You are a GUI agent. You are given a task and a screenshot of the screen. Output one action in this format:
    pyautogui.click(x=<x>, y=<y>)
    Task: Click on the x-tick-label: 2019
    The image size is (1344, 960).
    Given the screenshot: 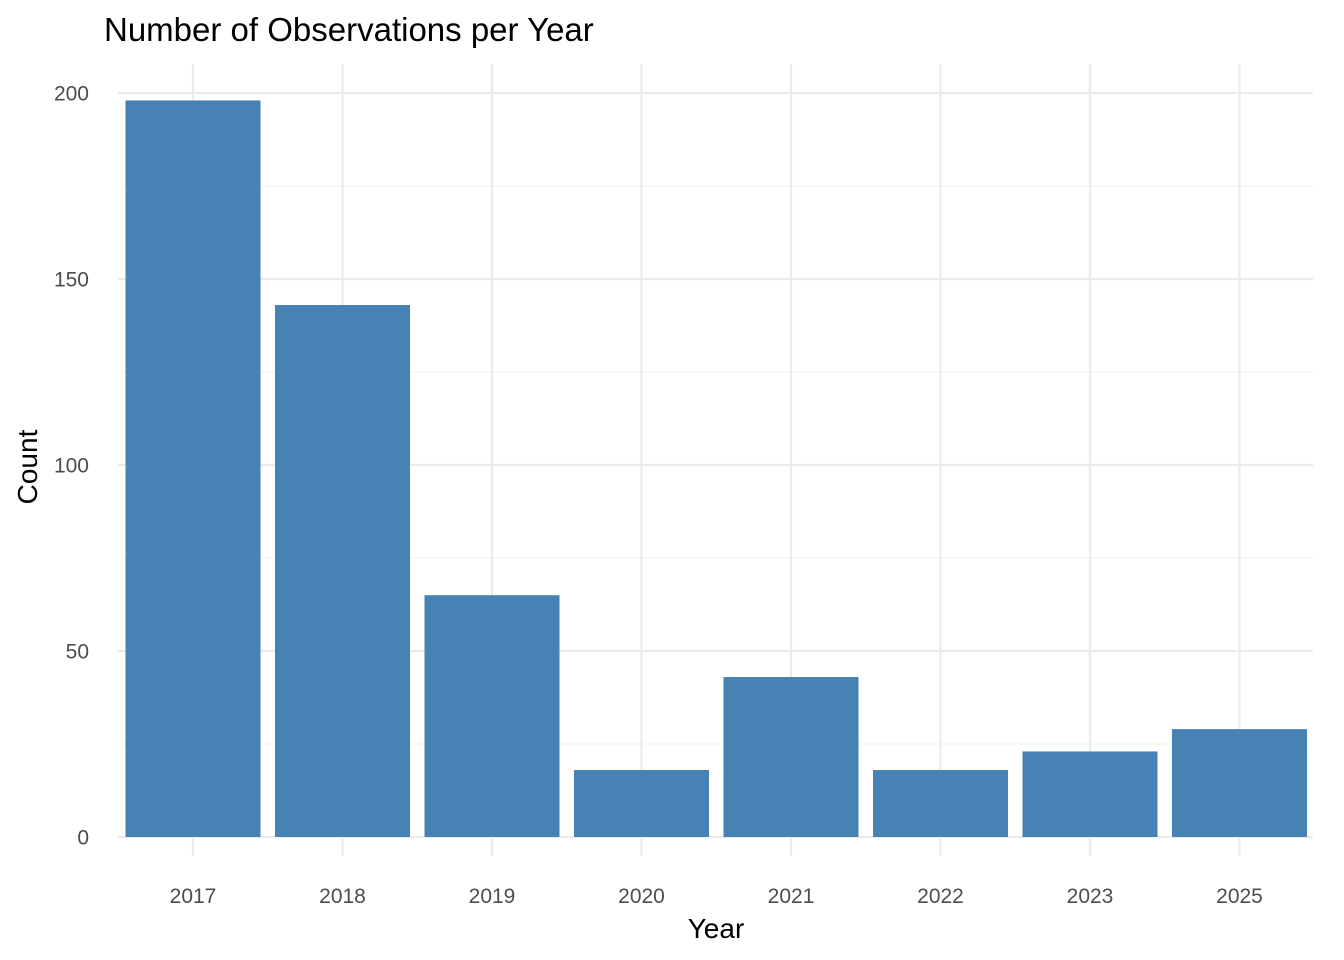 What is the action you would take?
    pyautogui.click(x=492, y=896)
    